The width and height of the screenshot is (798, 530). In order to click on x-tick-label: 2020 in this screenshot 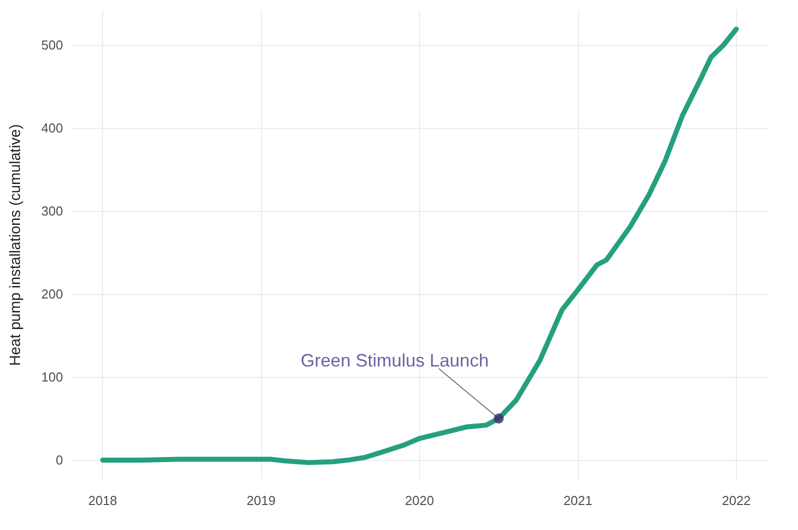, I will do `click(419, 500)`.